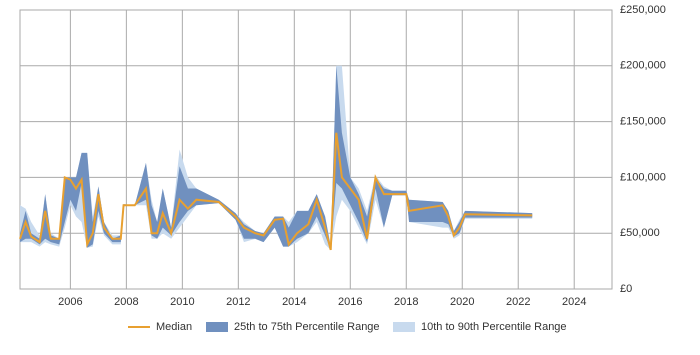 The image size is (700, 355). Describe the element at coordinates (643, 122) in the screenshot. I see `y-tick-label: £150,000` at that location.